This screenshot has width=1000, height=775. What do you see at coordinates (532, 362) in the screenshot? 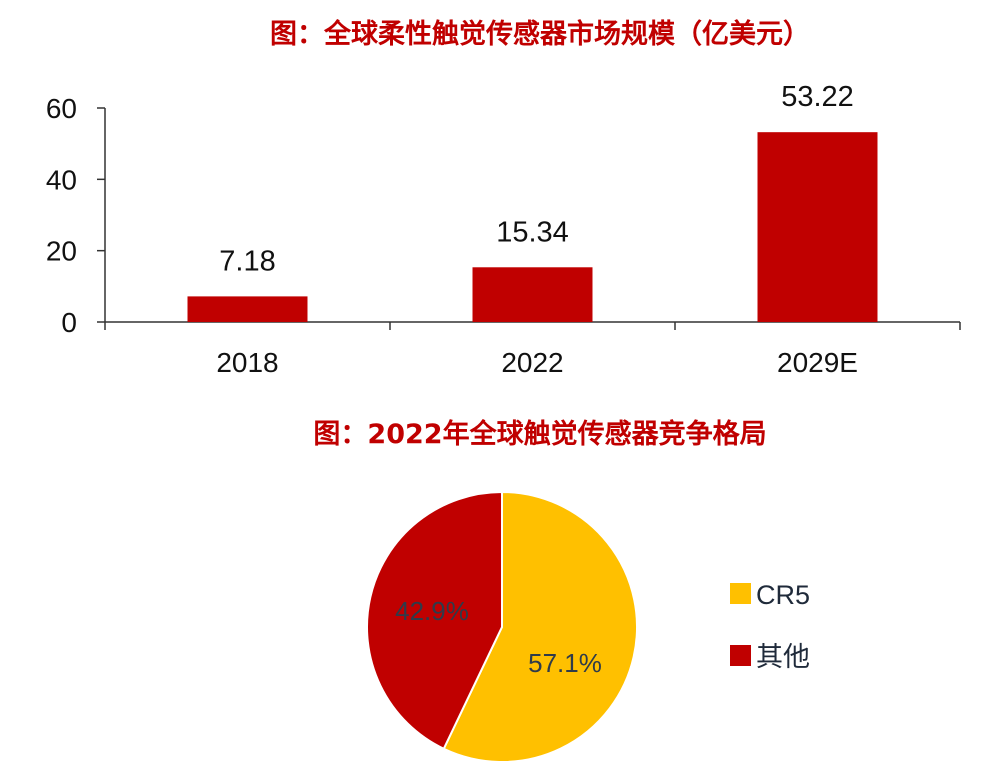
I see `x-tick-label: 2022` at bounding box center [532, 362].